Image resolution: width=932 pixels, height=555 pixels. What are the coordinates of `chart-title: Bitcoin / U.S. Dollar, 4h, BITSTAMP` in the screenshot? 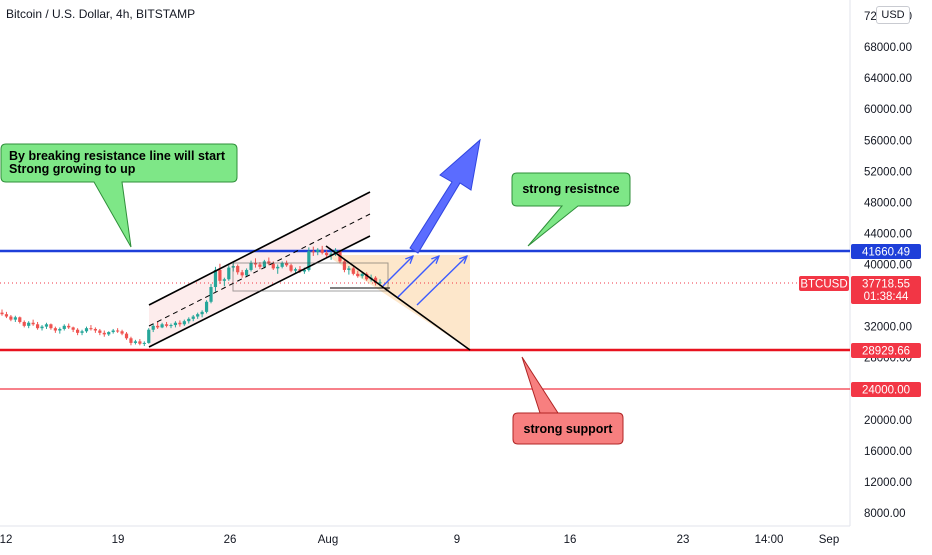 It's located at (101, 14).